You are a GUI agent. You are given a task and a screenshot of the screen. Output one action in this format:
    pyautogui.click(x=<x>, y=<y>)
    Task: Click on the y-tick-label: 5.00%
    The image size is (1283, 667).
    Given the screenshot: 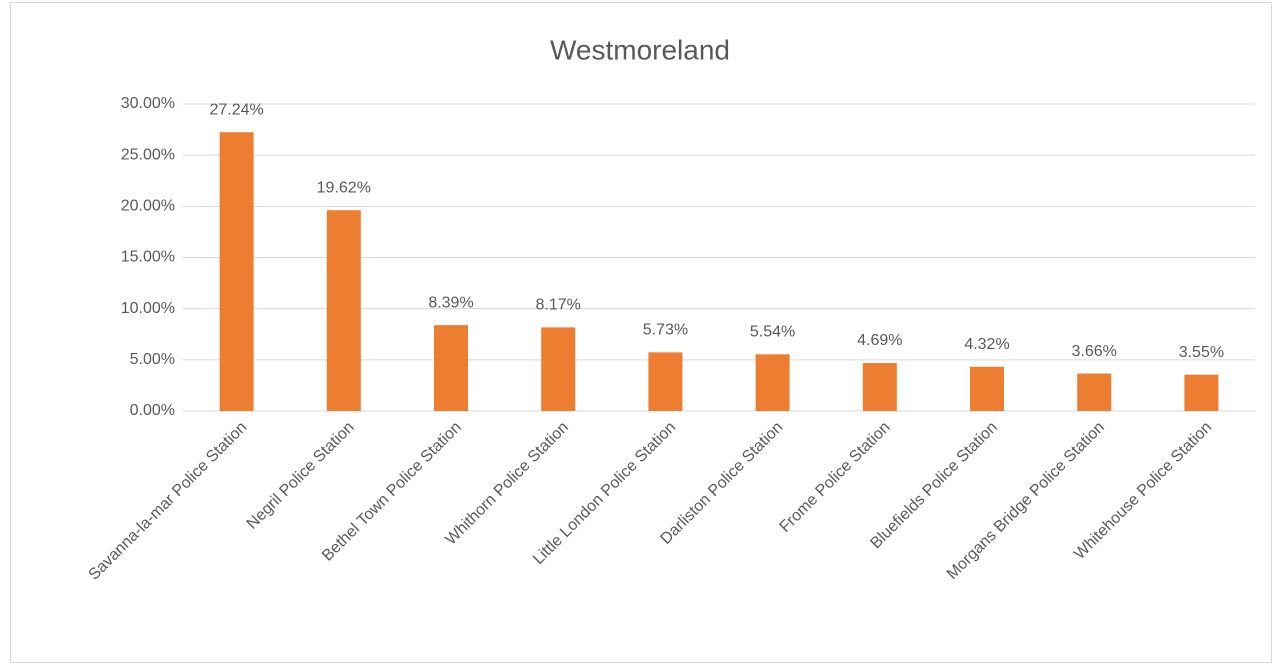 What is the action you would take?
    pyautogui.click(x=152, y=359)
    